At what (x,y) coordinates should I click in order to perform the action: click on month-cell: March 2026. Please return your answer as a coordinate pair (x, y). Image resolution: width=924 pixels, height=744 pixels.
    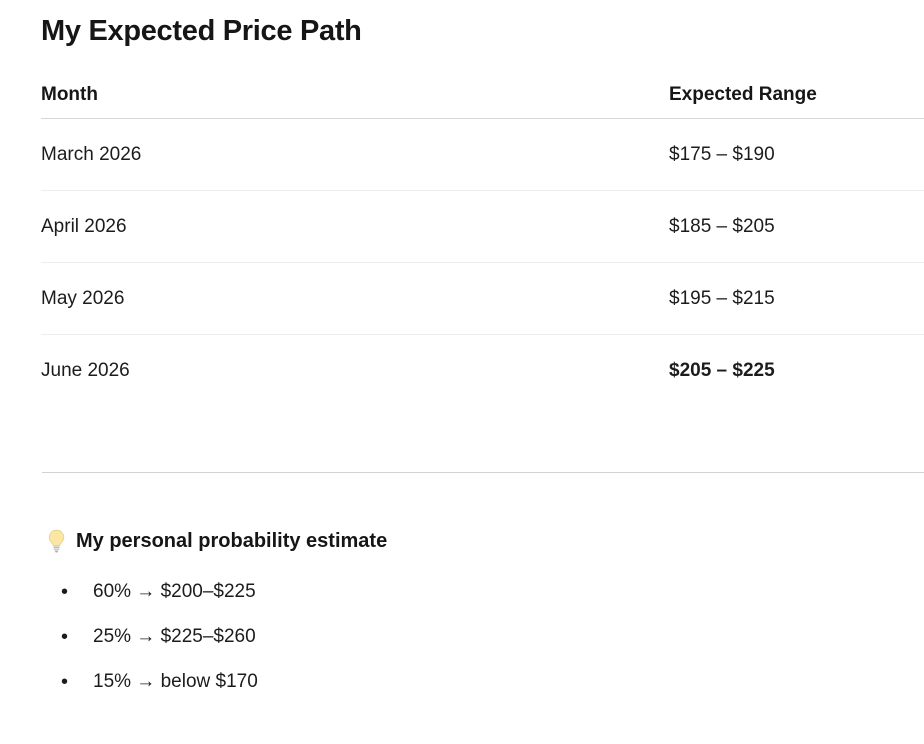
    Looking at the image, I should click on (355, 154).